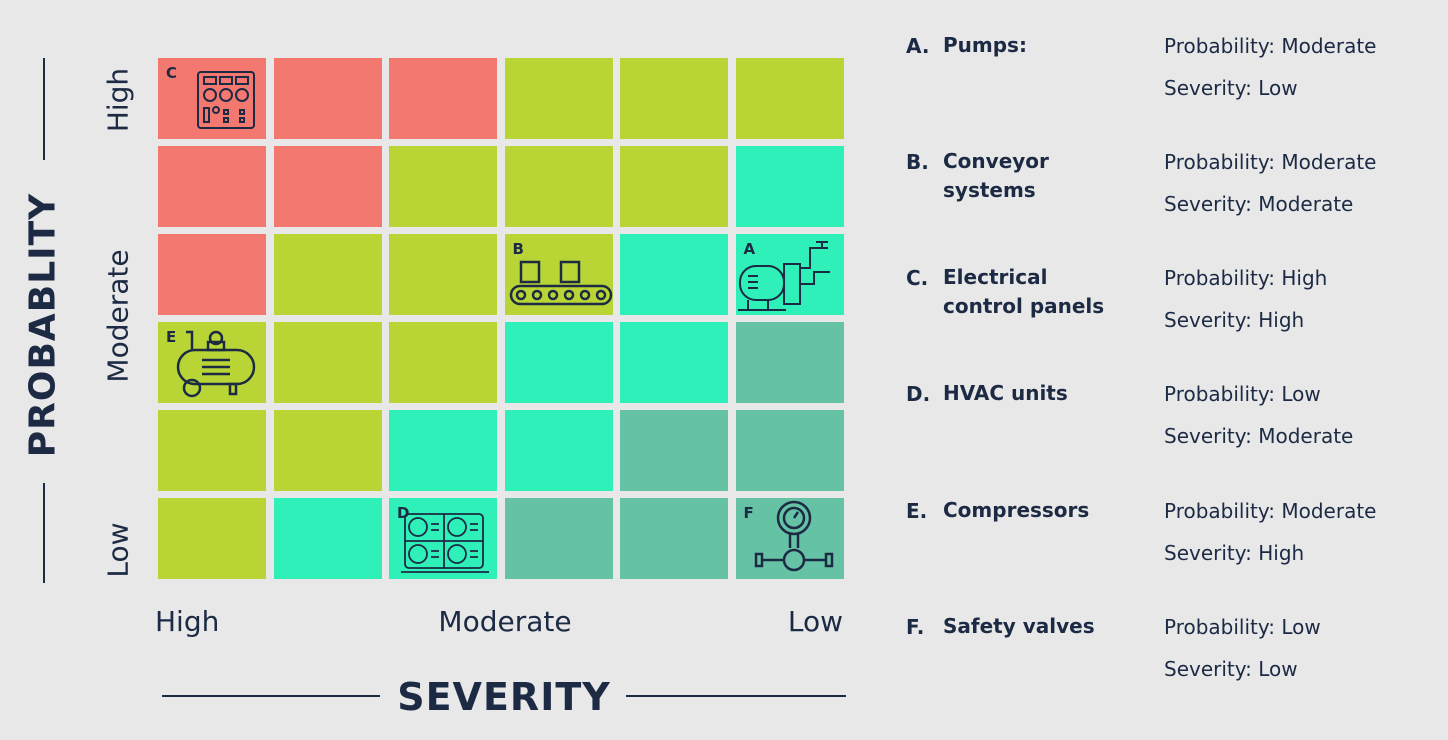 This screenshot has width=1448, height=740. What do you see at coordinates (789, 274) in the screenshot?
I see `matrix-cell: A` at bounding box center [789, 274].